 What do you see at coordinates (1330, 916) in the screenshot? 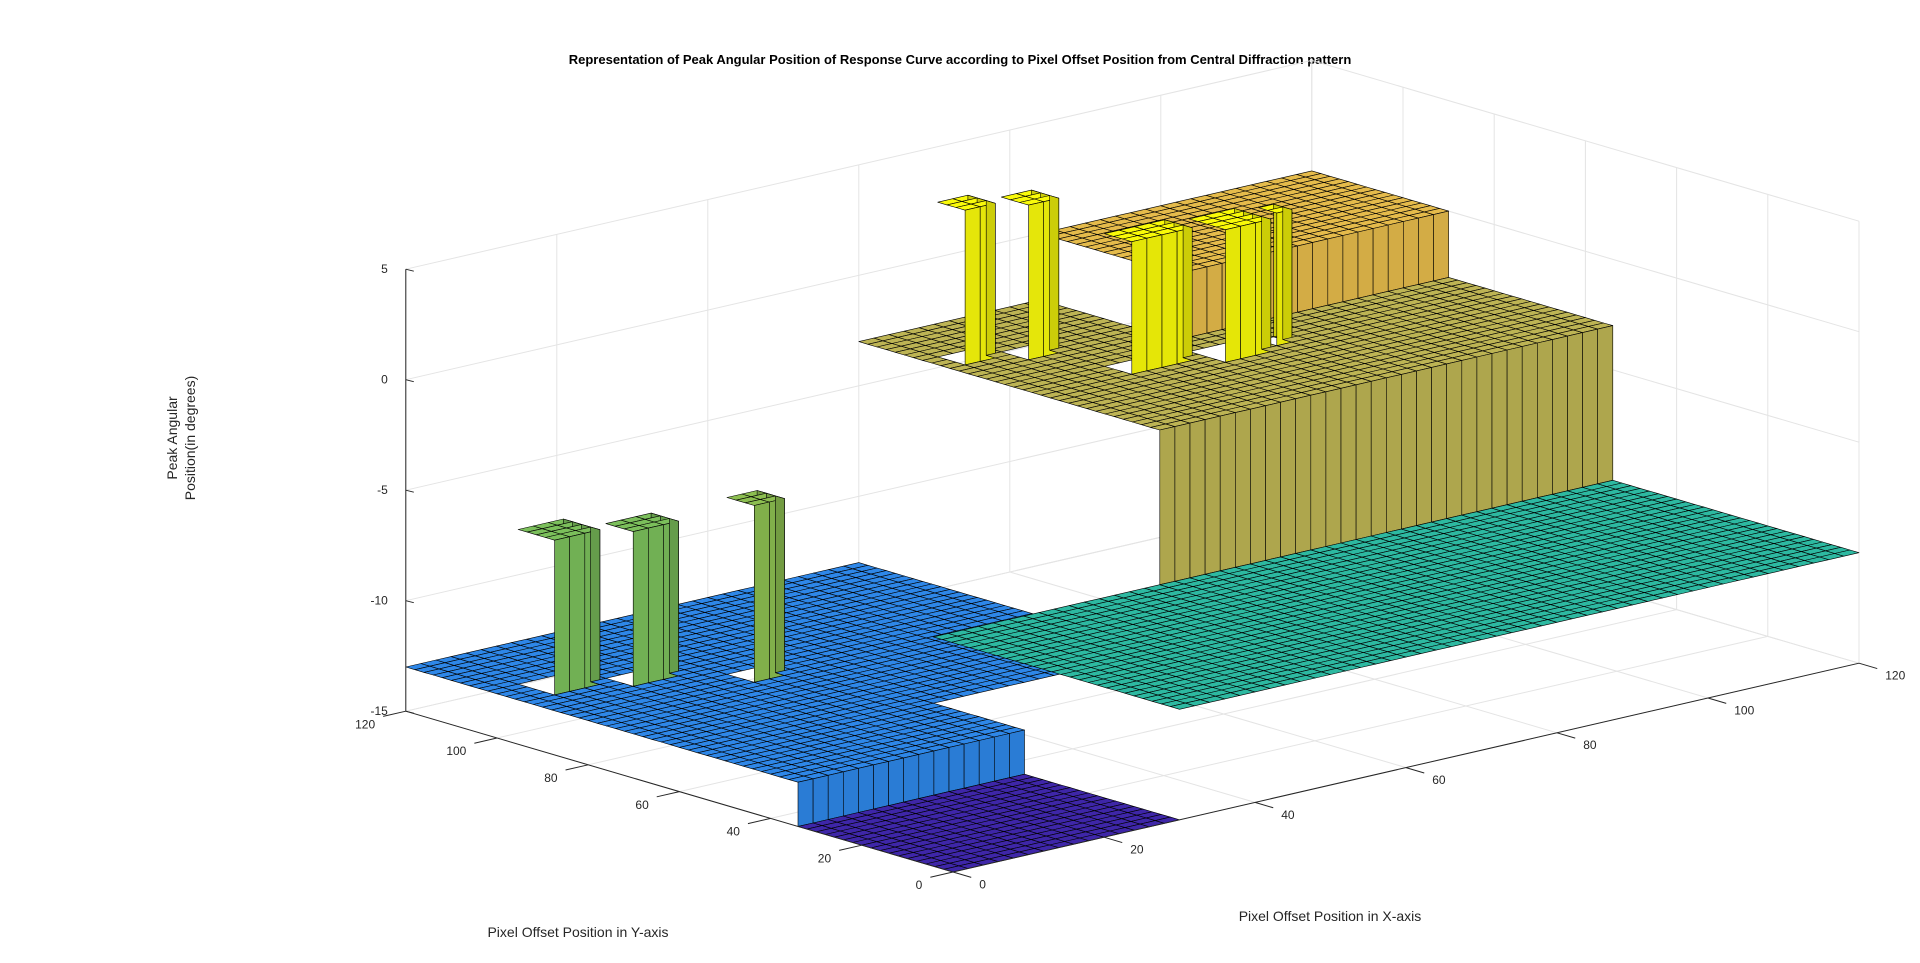
I see `x-axis-label: Pixel Offset Position in X-axis` at bounding box center [1330, 916].